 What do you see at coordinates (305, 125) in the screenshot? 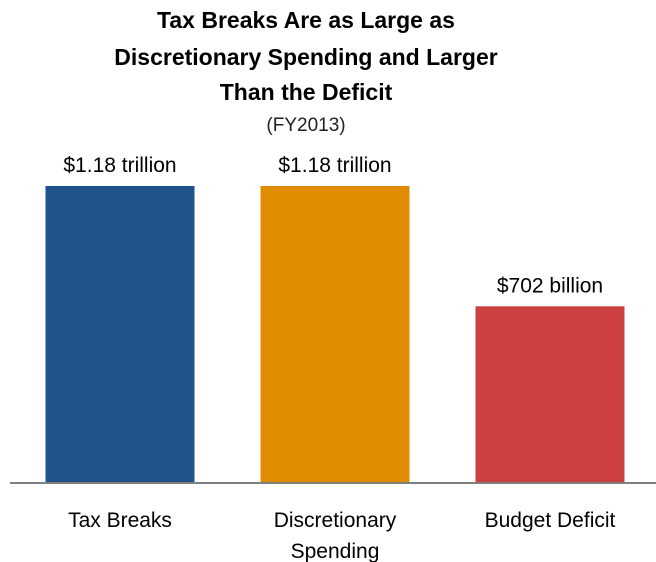
I see `chart-subtitle: (FY2013)` at bounding box center [305, 125].